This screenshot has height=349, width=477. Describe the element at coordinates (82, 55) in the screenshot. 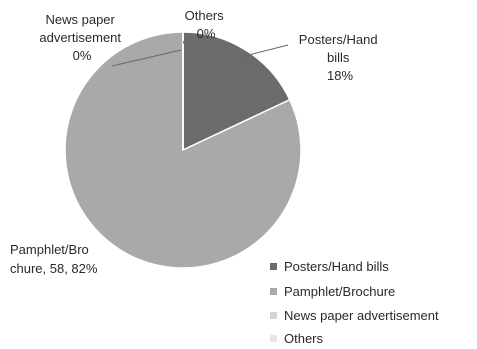

I see `data-label-newspaper-line3: 0%` at that location.